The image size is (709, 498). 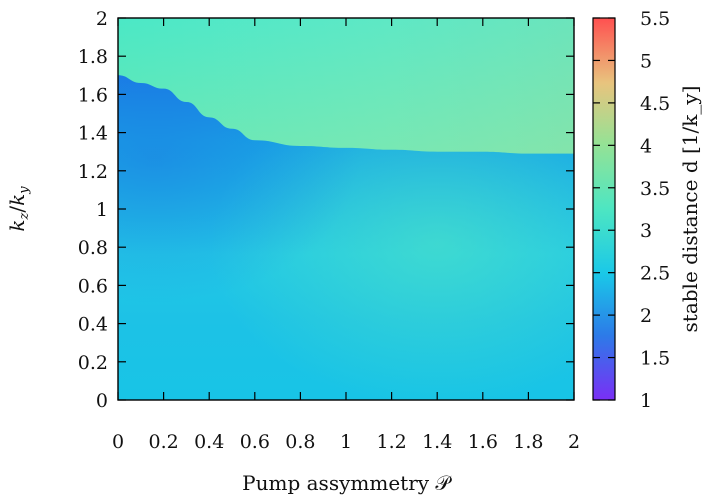 What do you see at coordinates (646, 316) in the screenshot?
I see `colorbar-tick-label: 2` at bounding box center [646, 316].